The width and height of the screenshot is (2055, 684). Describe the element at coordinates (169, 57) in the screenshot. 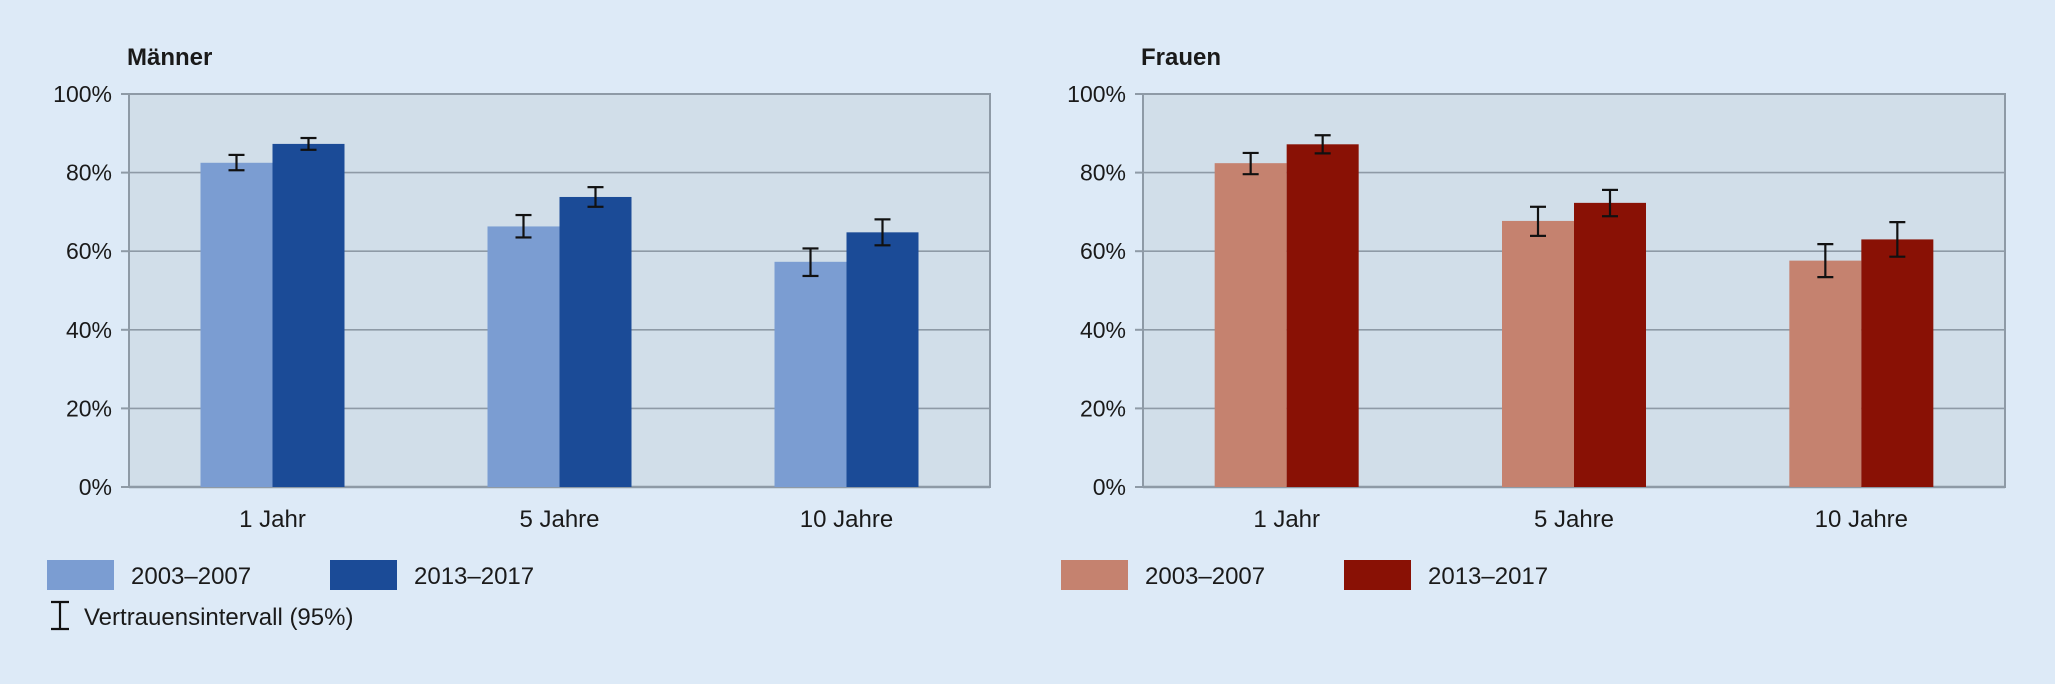

I see `chart-title: Männer` at that location.